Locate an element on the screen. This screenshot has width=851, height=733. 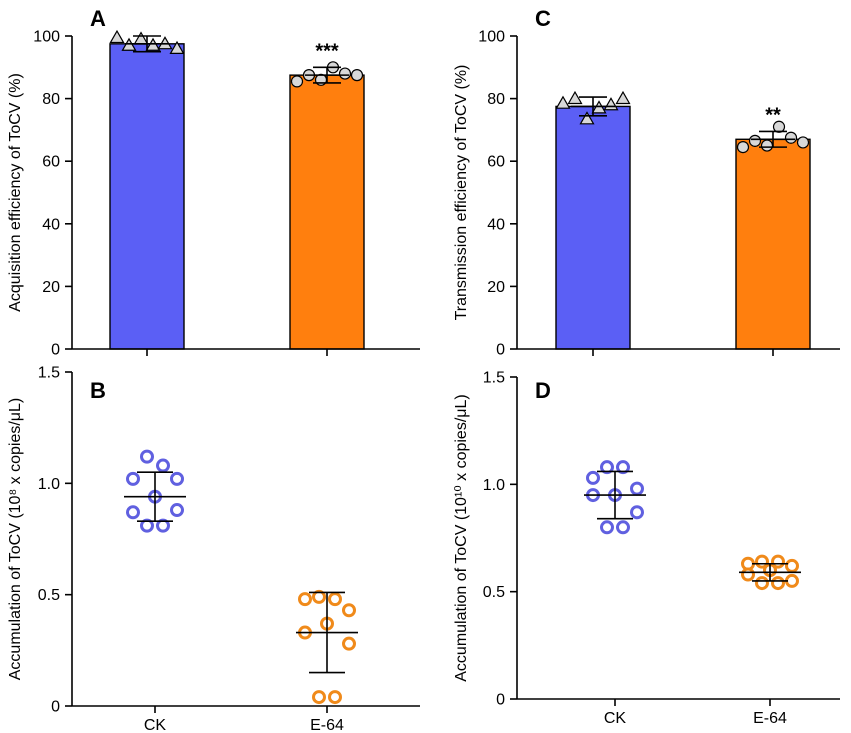
panel-label: D is located at coordinates (543, 390).